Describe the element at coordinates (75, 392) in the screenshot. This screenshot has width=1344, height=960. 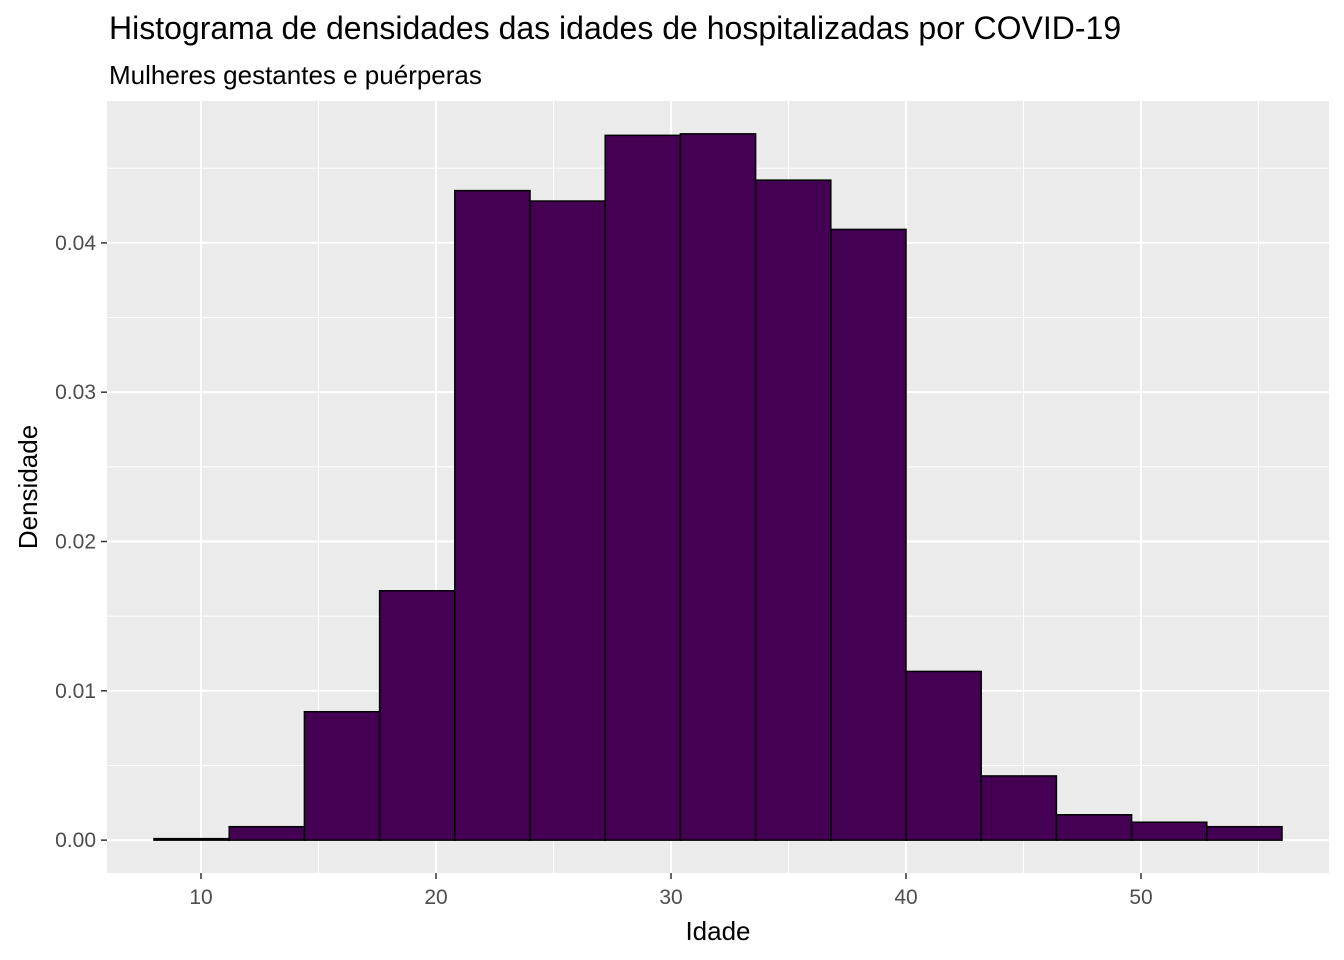
I see `y-tick-label: 0.03` at that location.